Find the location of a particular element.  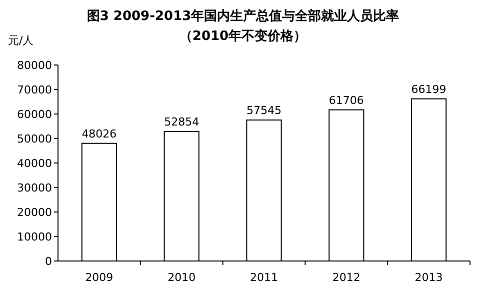

data-label: 48026 is located at coordinates (99, 133).